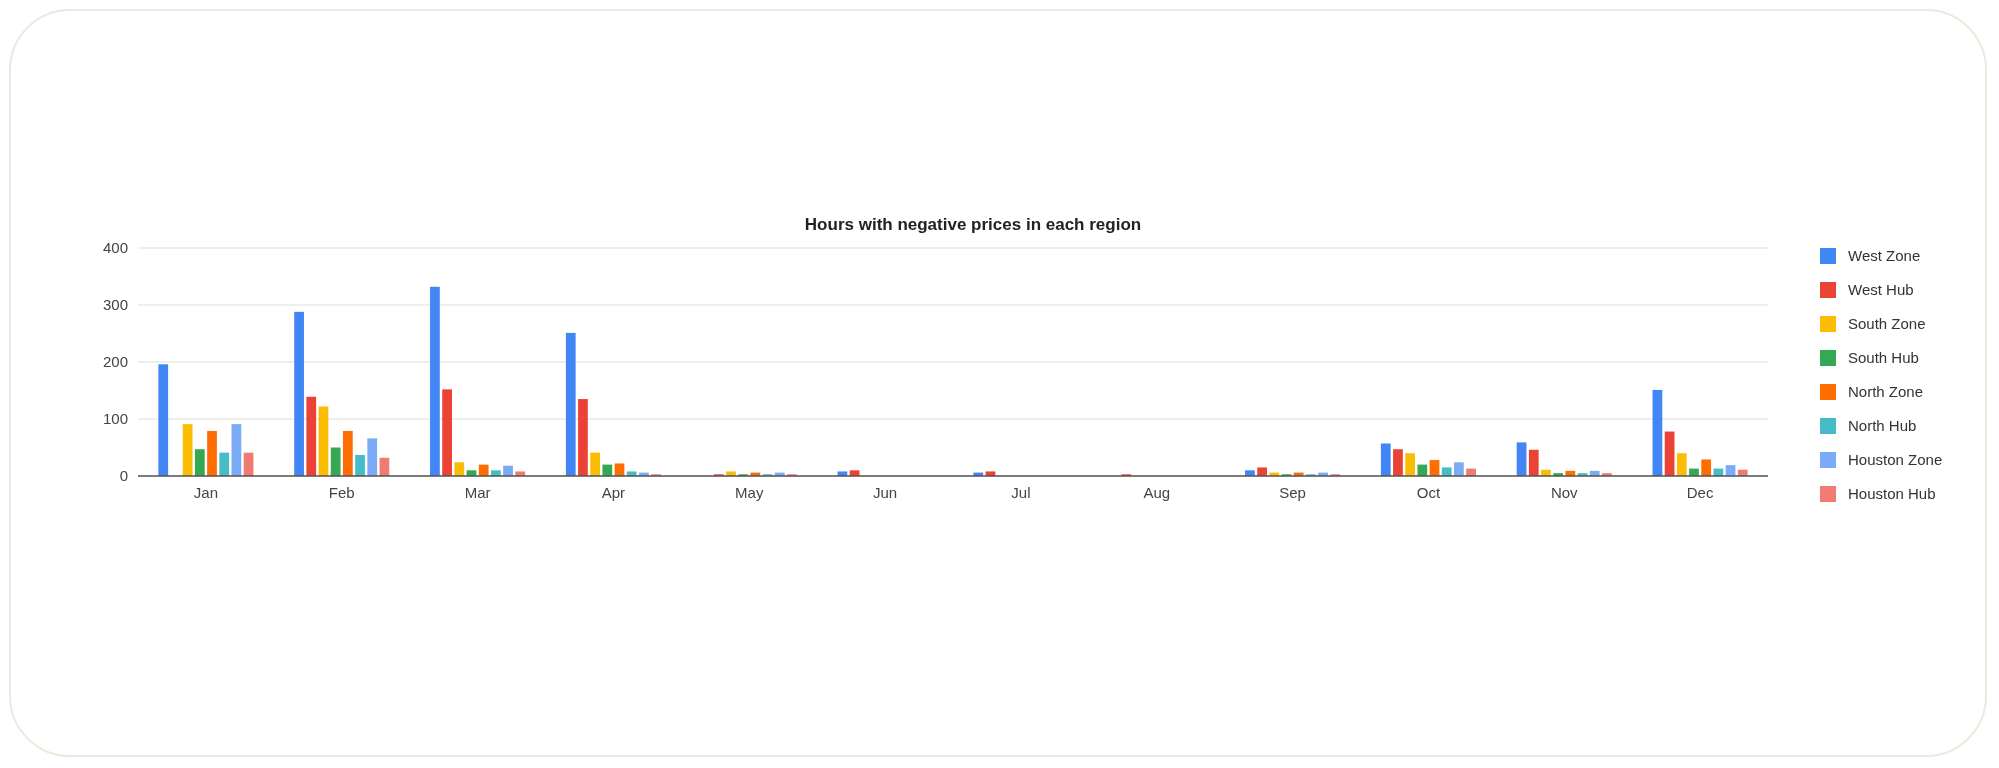 The width and height of the screenshot is (1999, 768). Describe the element at coordinates (115, 305) in the screenshot. I see `y-tick-label: 300` at that location.